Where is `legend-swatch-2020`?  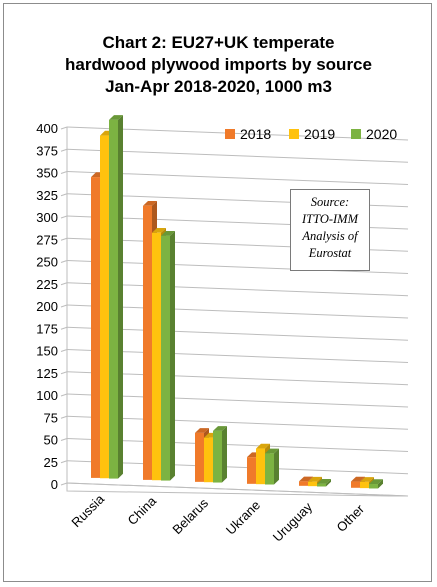
legend-swatch-2020 is located at coordinates (356, 134).